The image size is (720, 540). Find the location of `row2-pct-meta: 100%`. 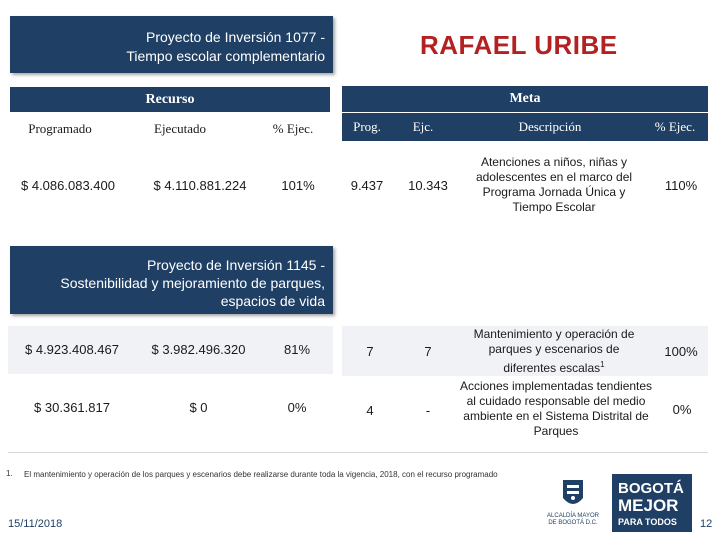

row2-pct-meta: 100% is located at coordinates (681, 351).